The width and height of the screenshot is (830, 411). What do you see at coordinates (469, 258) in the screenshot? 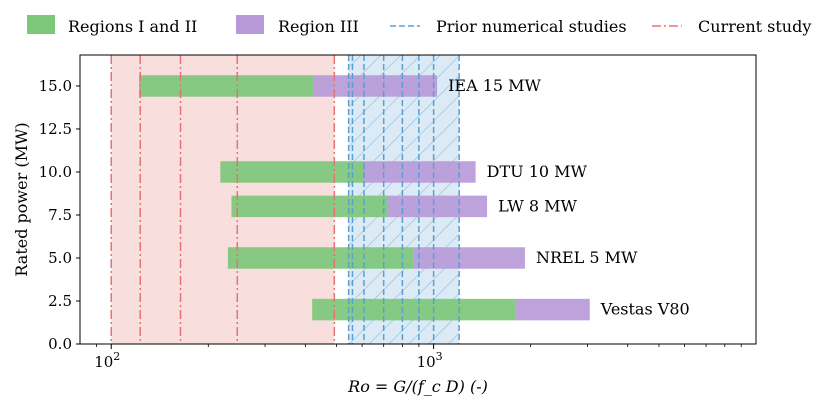
I see `bar-region-3-nrel-5-mw` at bounding box center [469, 258].